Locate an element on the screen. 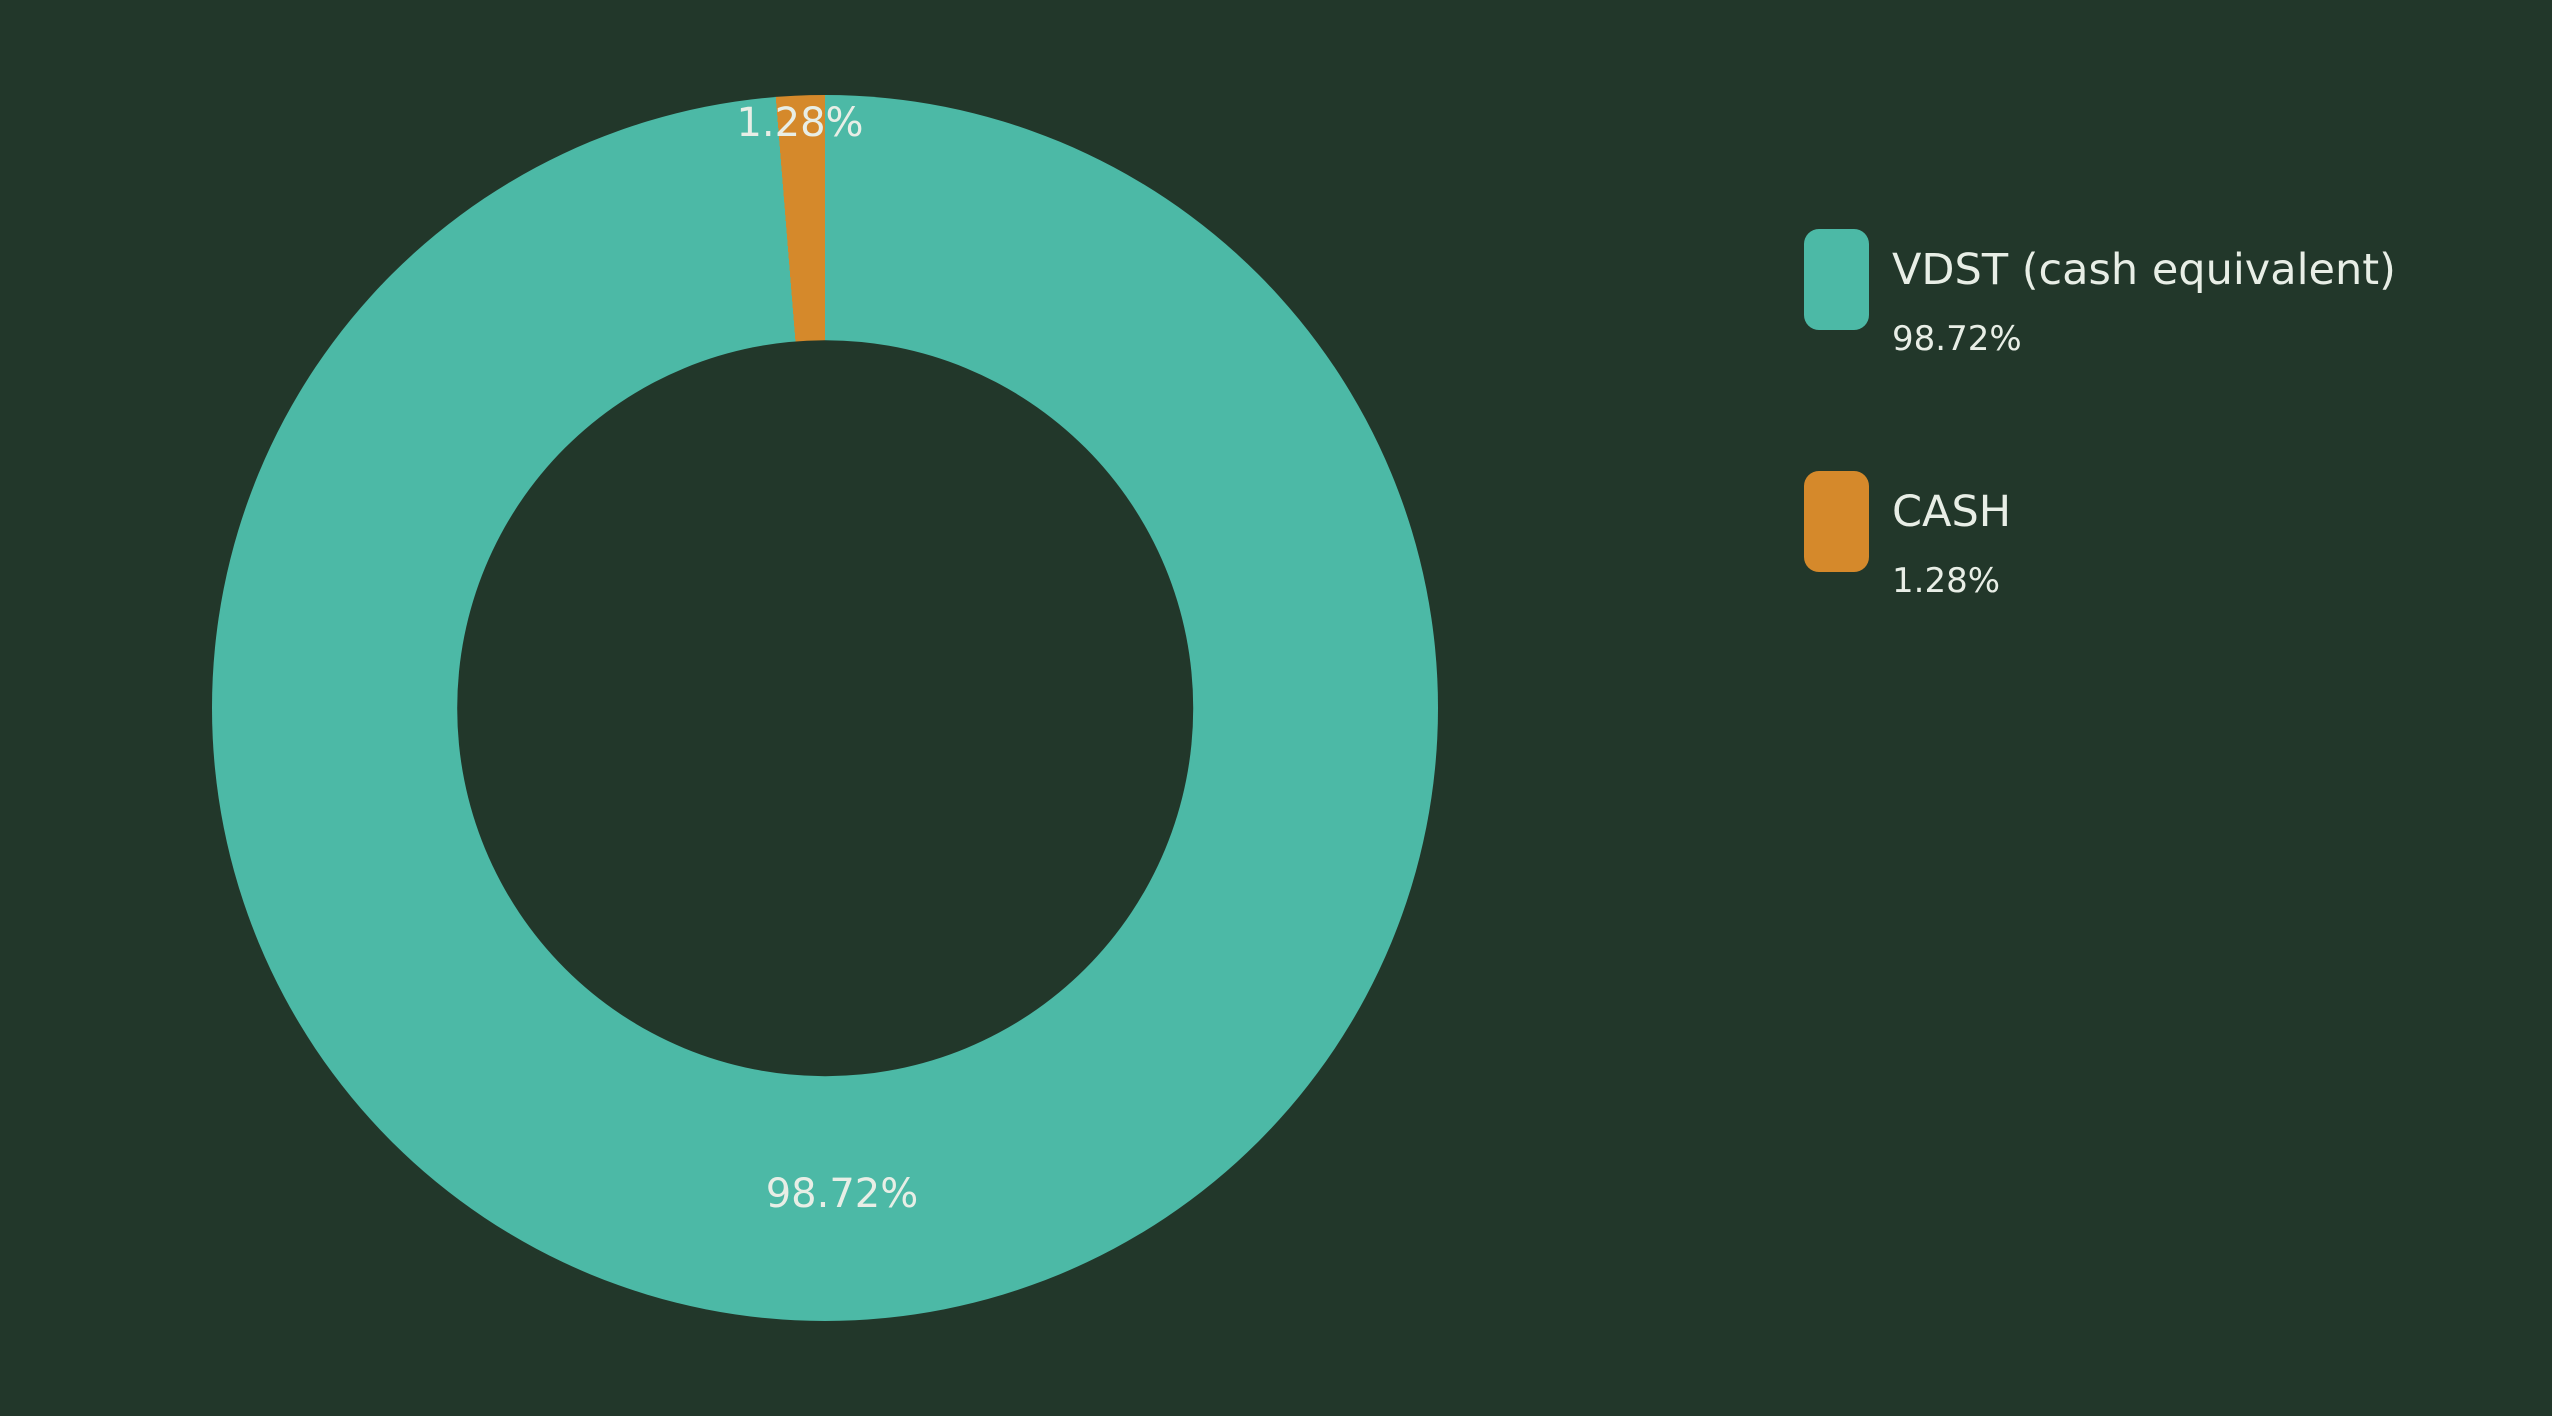  legend: VDST (cash equivalent) 98.72% CASH 1.28% is located at coordinates (2164, 471).